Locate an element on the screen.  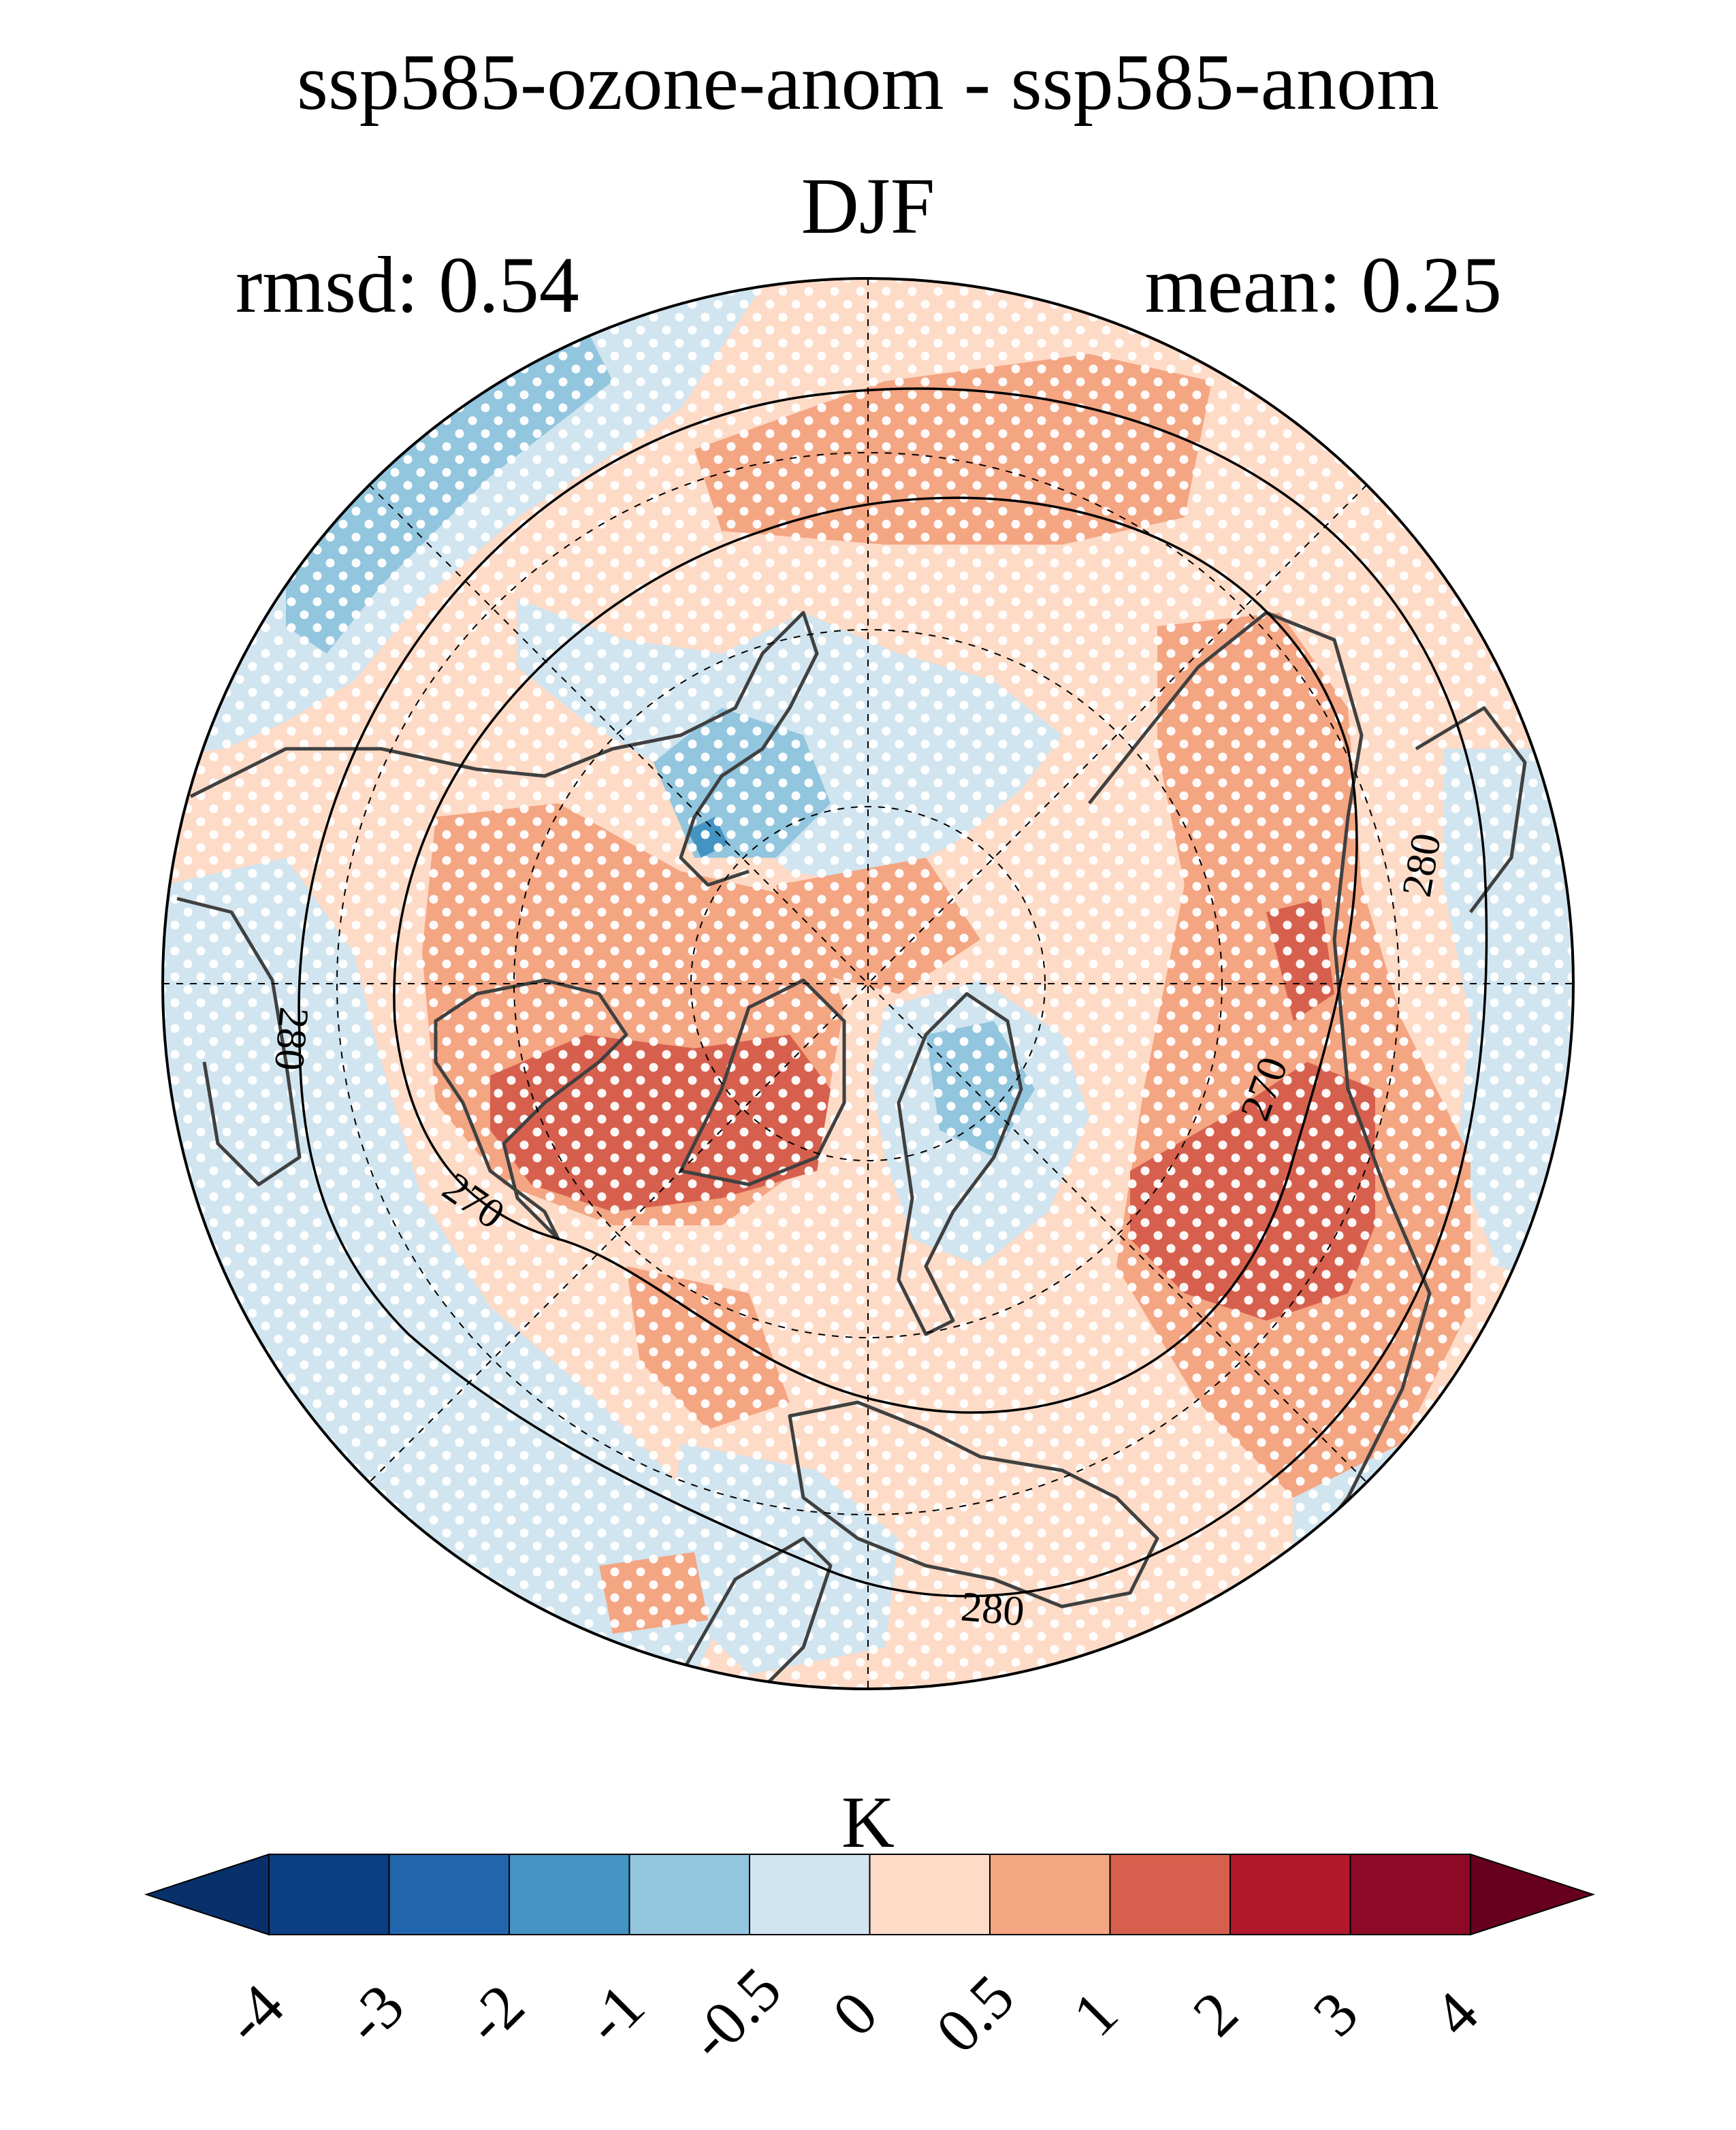
colorbar-tick-label: -3 is located at coordinates (374, 2013).